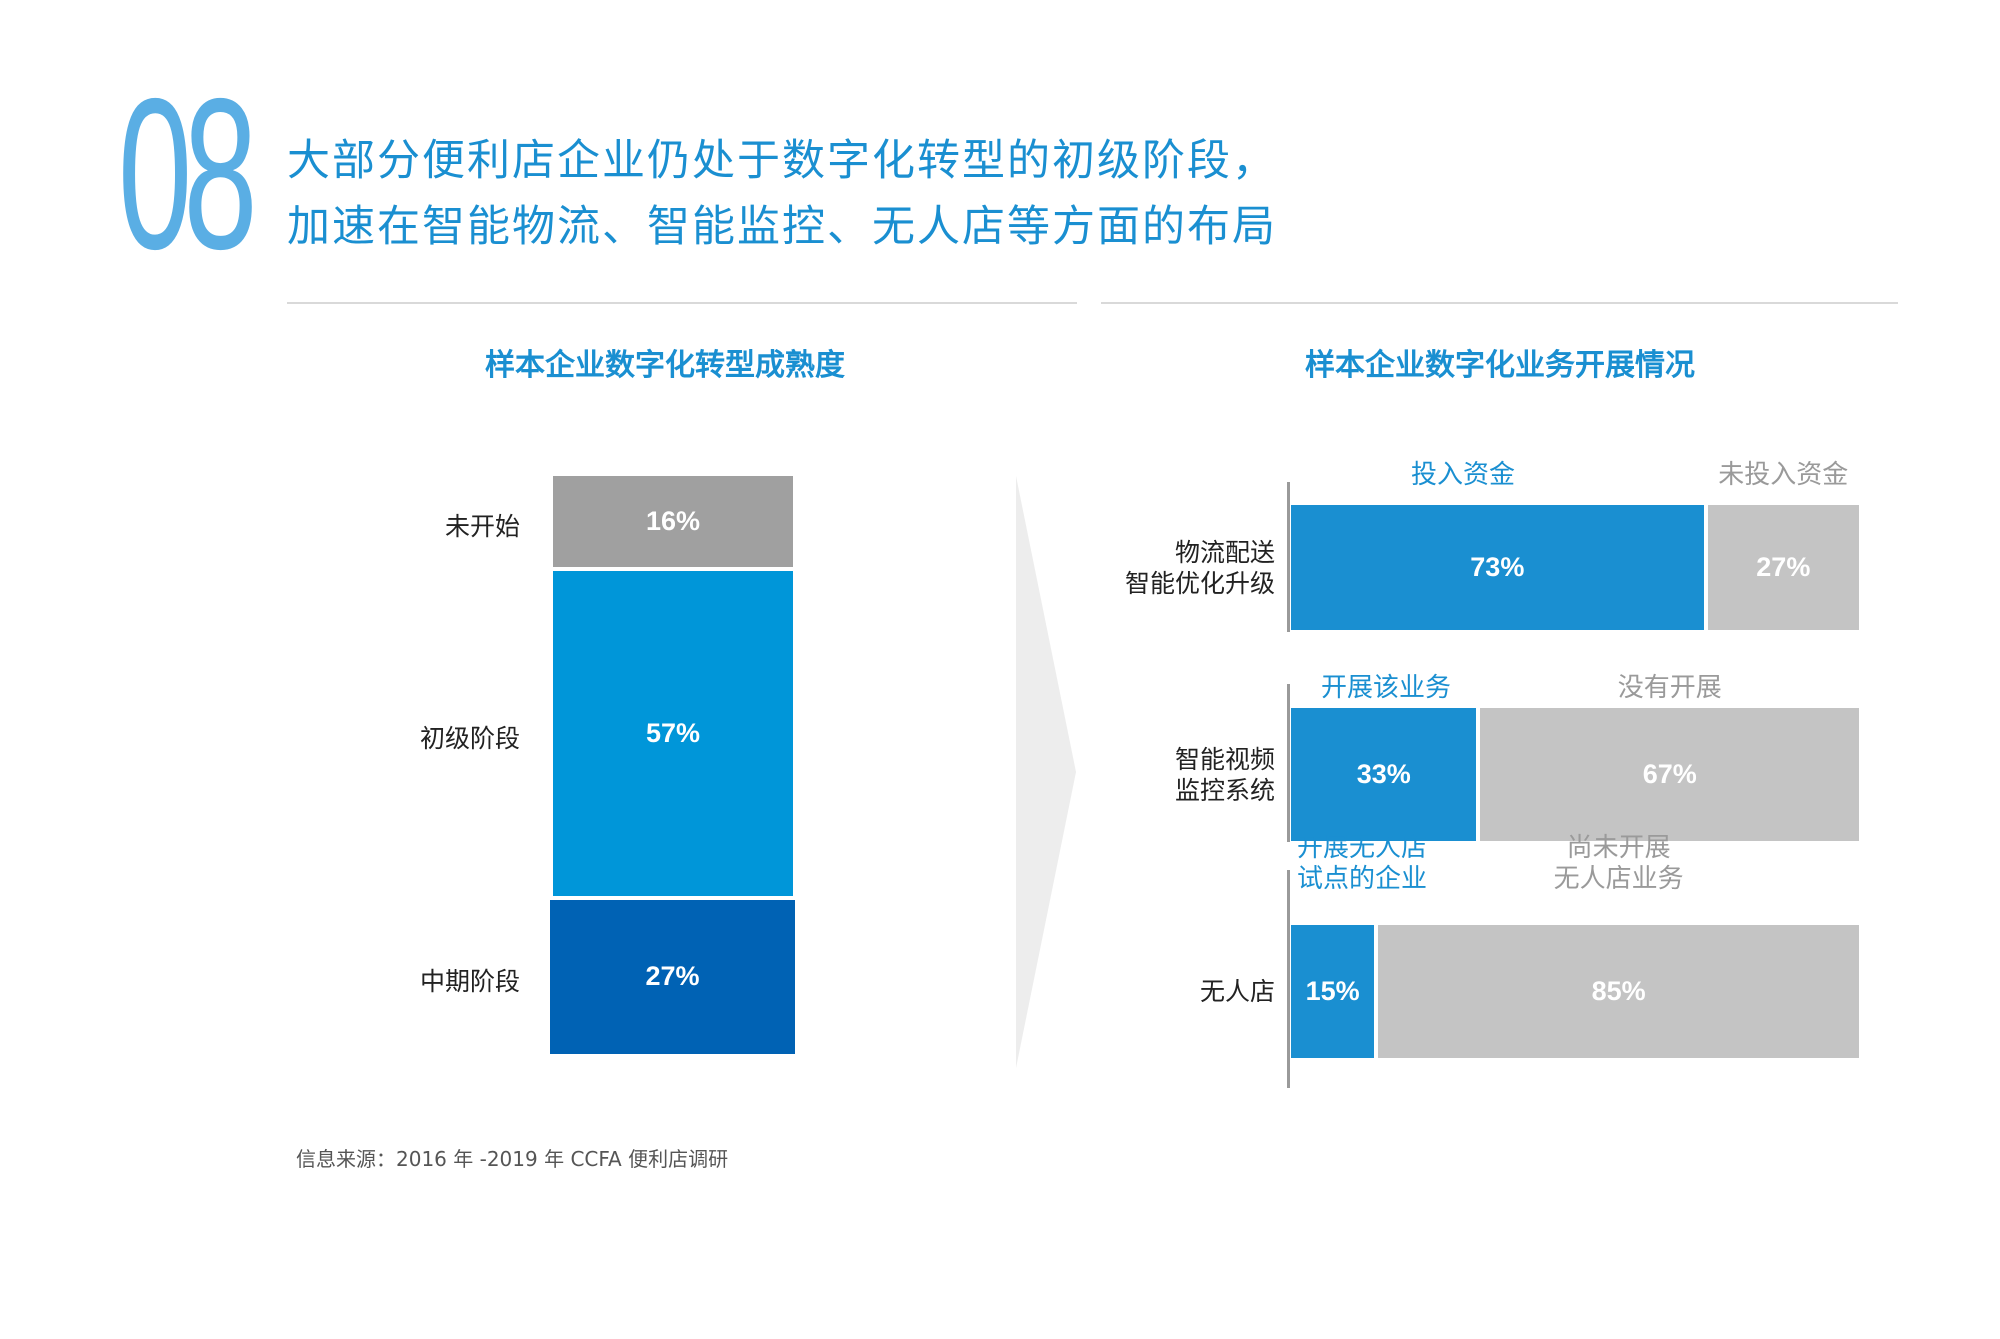 This screenshot has height=1339, width=2000. I want to click on legend-positive-line: 开展该业务, so click(1386, 688).